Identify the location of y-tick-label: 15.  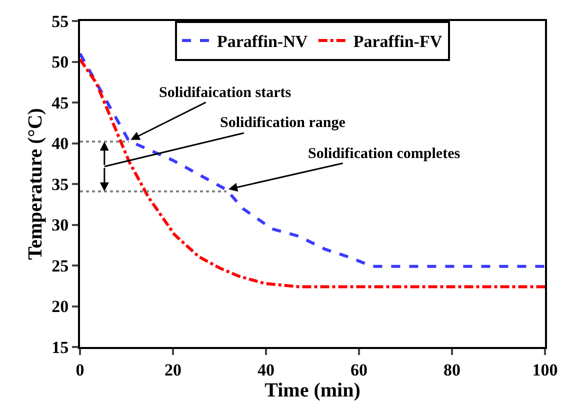
(60, 347).